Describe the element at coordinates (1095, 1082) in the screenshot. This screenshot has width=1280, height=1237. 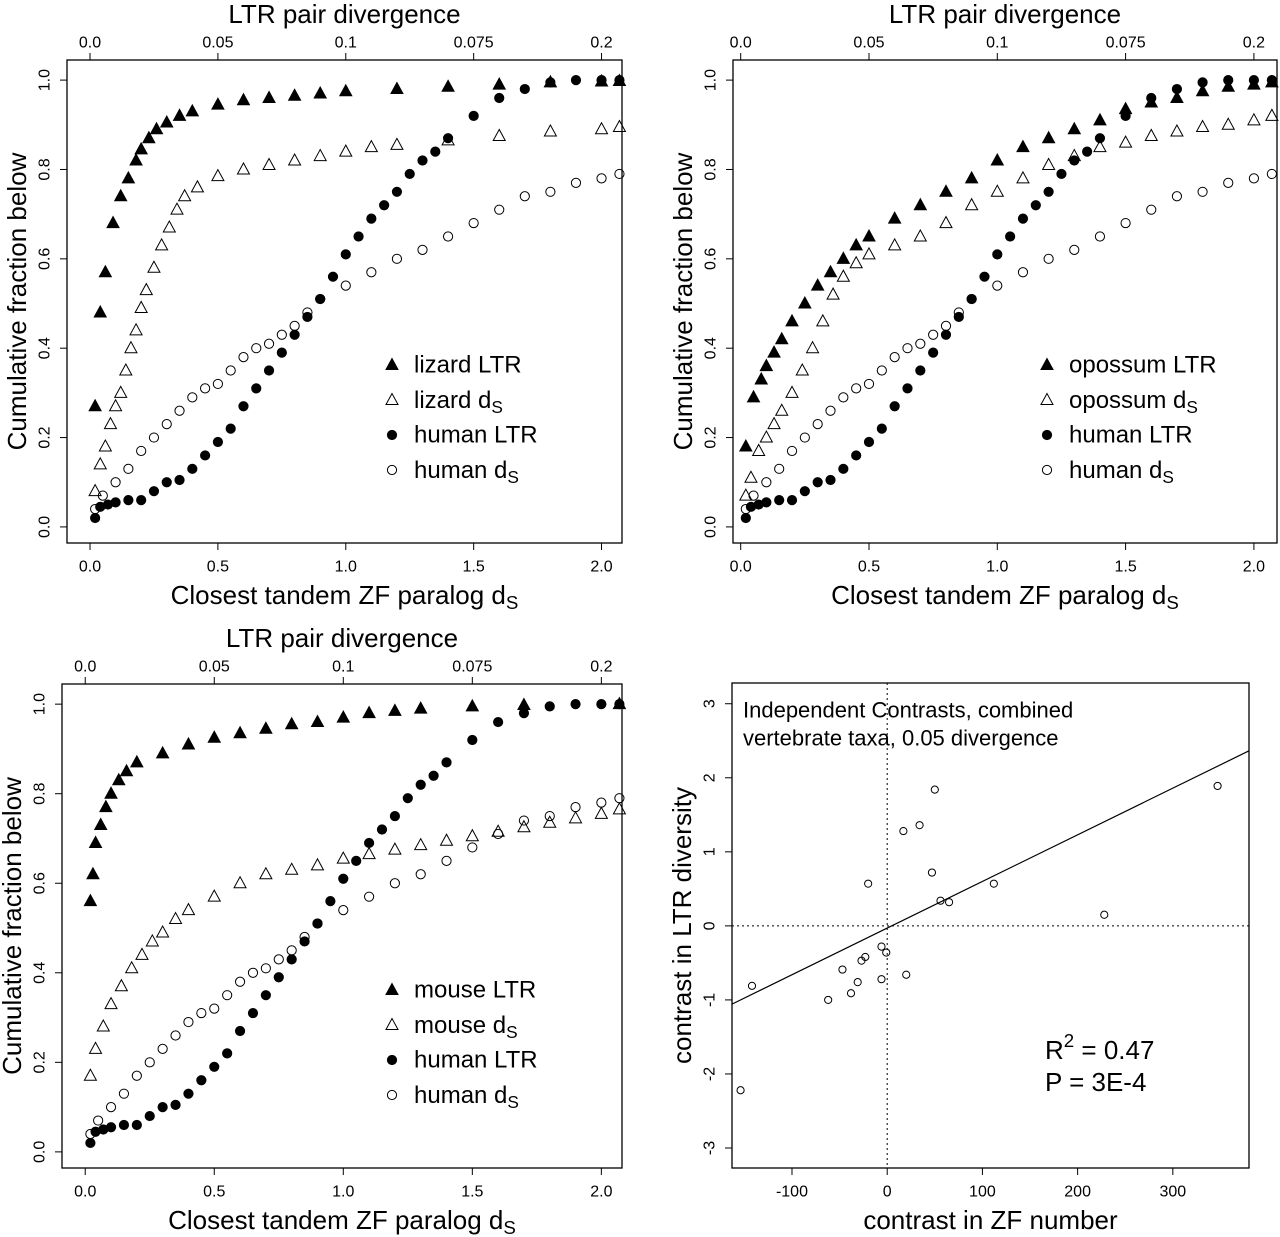
I see `stat-label: P = 3E-4` at that location.